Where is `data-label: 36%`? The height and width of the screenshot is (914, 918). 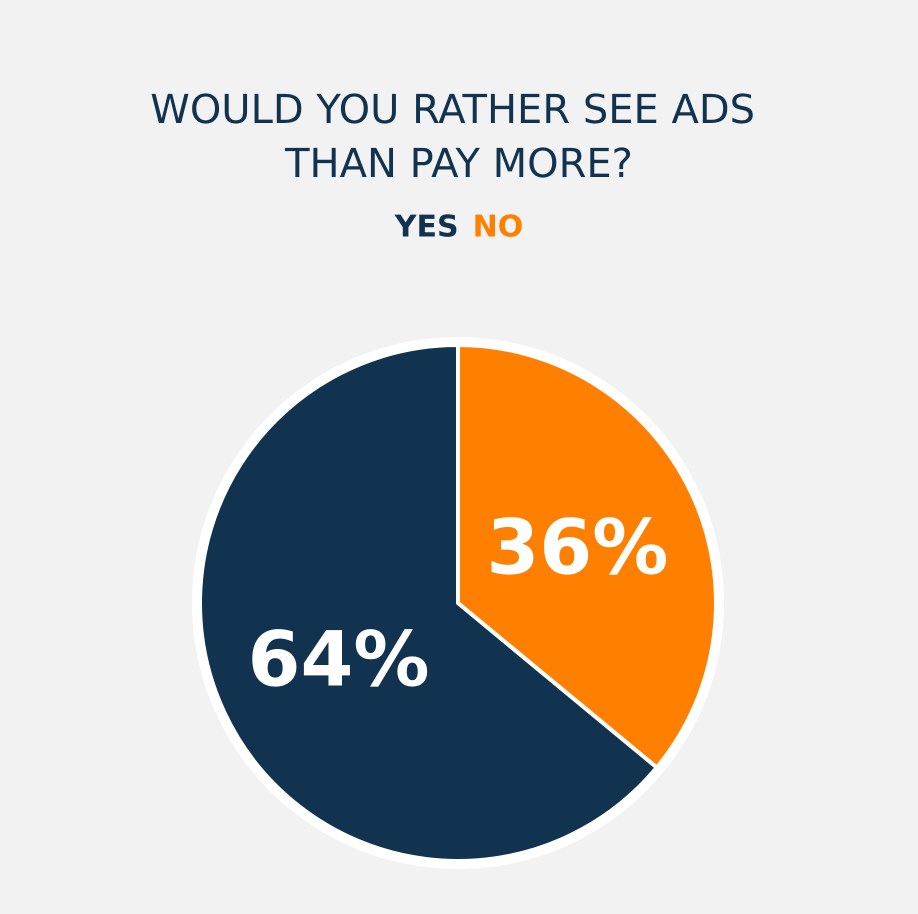
data-label: 36% is located at coordinates (577, 547).